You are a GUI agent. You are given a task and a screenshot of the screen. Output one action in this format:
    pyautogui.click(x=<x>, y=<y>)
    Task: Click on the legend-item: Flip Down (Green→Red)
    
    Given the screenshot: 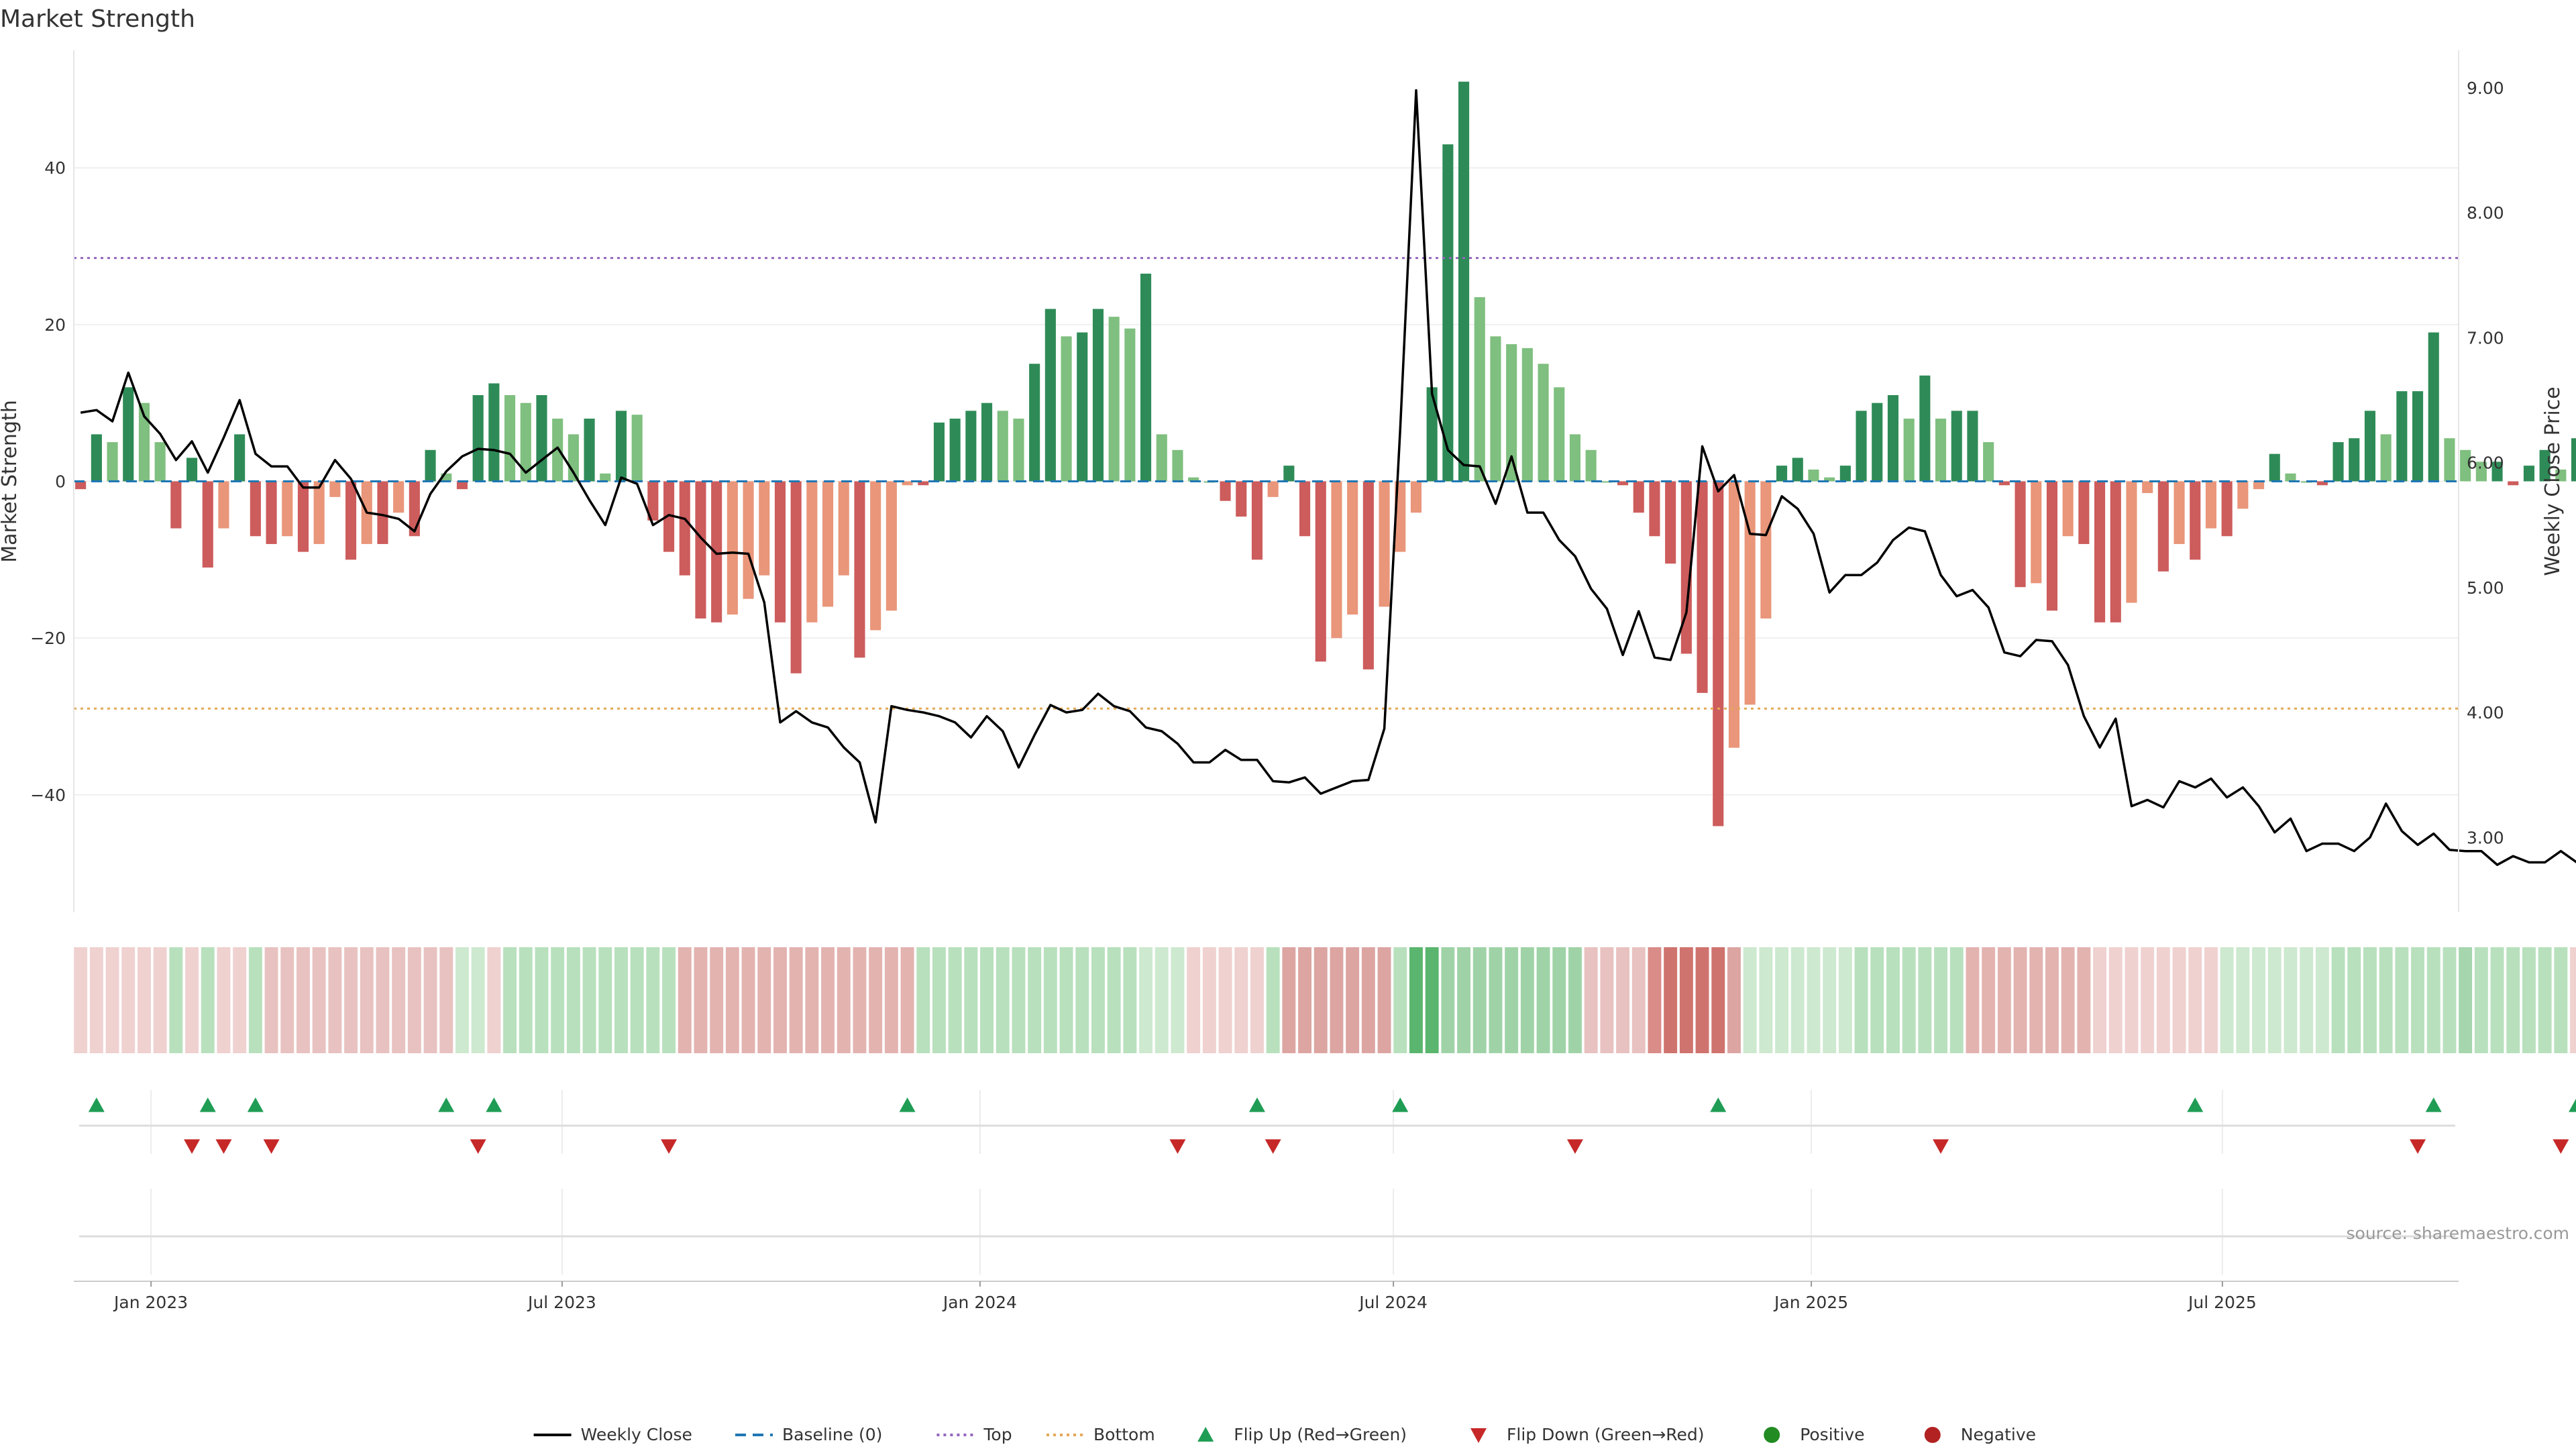 What is the action you would take?
    pyautogui.click(x=1587, y=1434)
    